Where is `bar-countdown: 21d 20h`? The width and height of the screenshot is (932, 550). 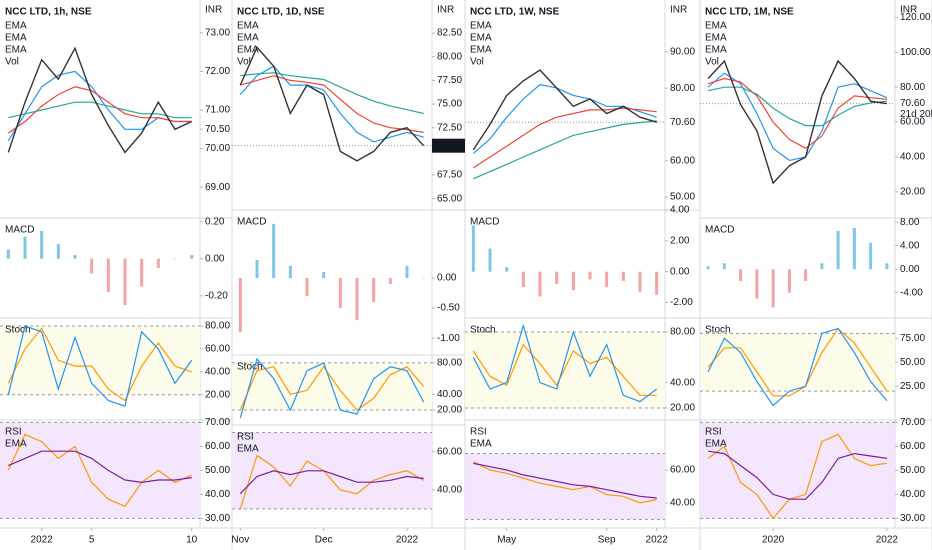 bar-countdown: 21d 20h is located at coordinates (916, 114).